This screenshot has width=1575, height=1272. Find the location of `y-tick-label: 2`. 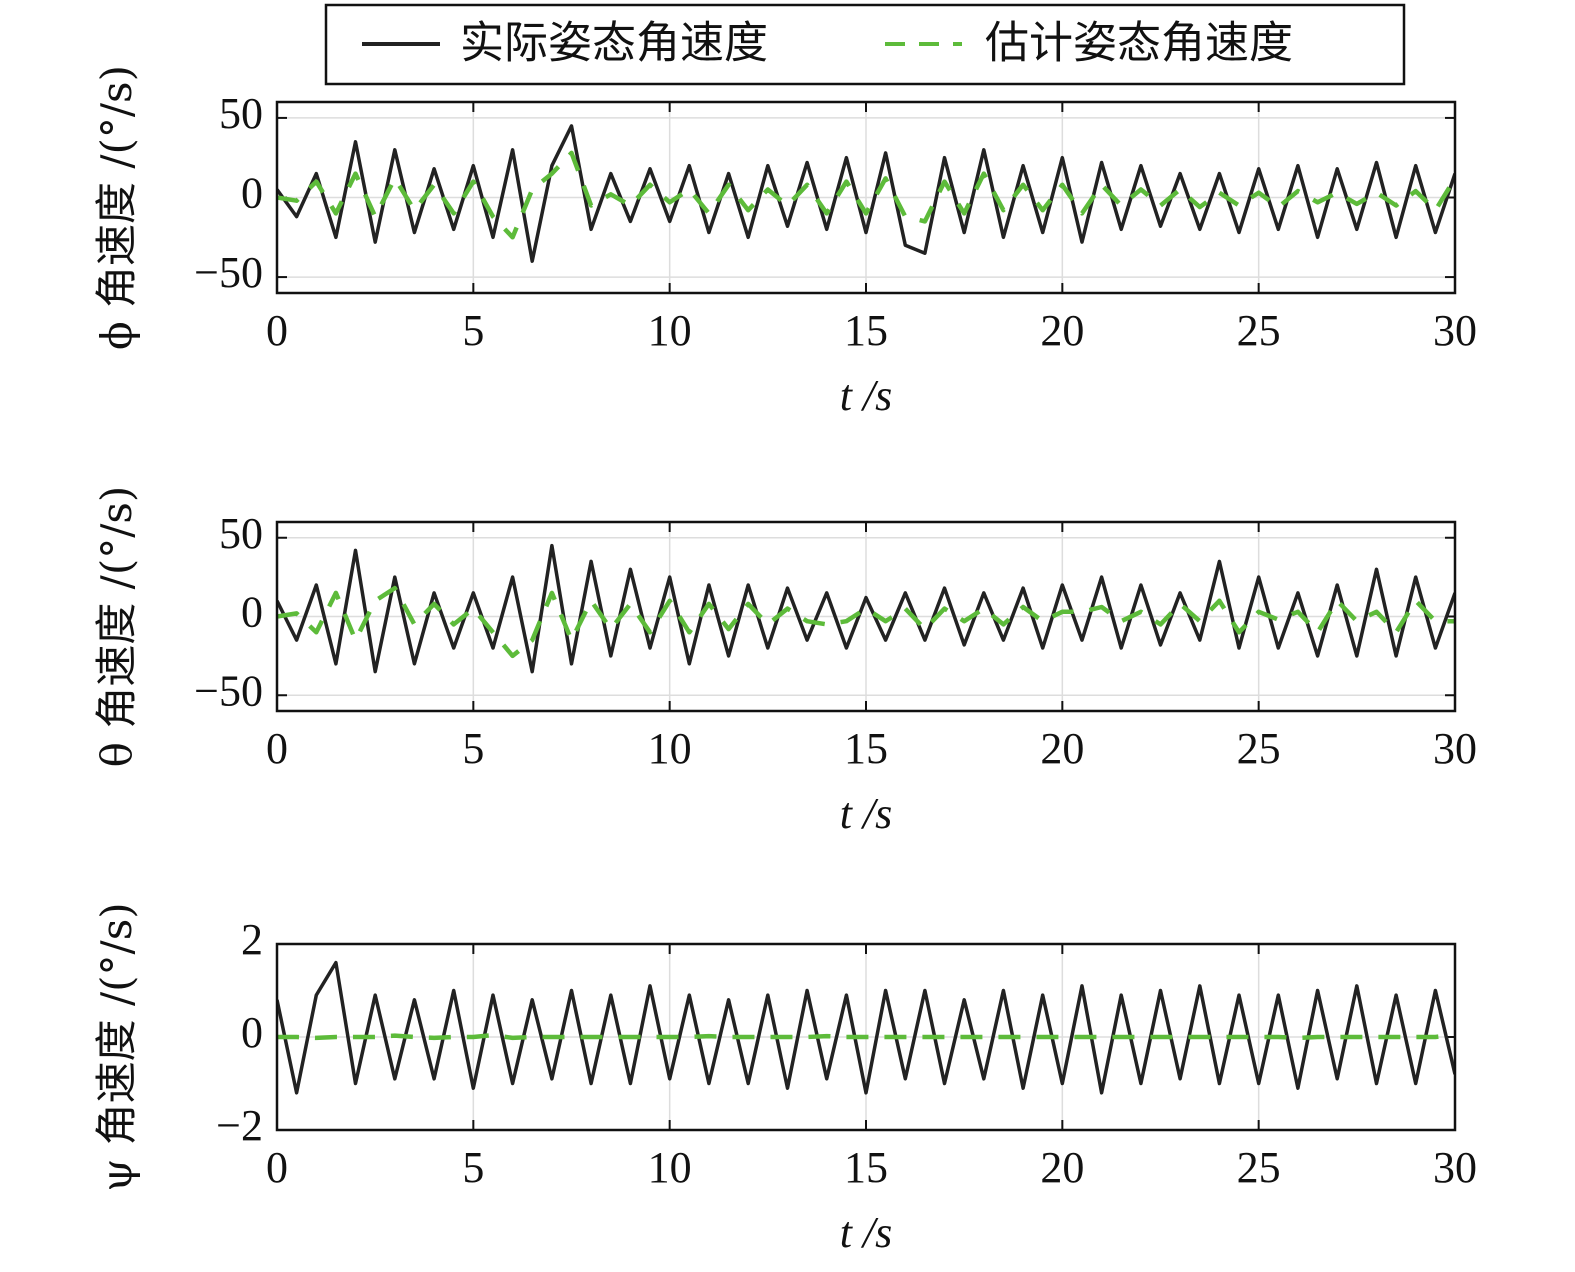

y-tick-label: 2 is located at coordinates (252, 939).